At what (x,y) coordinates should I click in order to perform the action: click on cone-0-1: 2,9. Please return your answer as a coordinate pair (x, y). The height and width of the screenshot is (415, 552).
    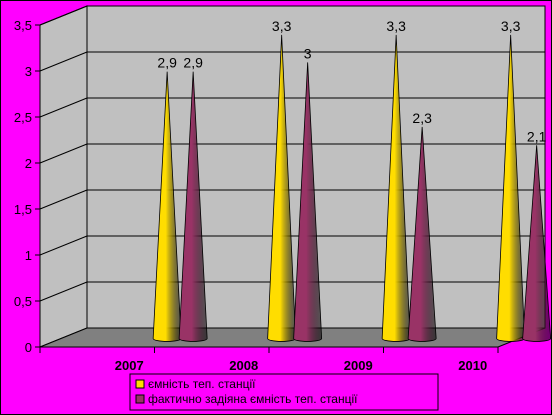
    Looking at the image, I should click on (193, 198).